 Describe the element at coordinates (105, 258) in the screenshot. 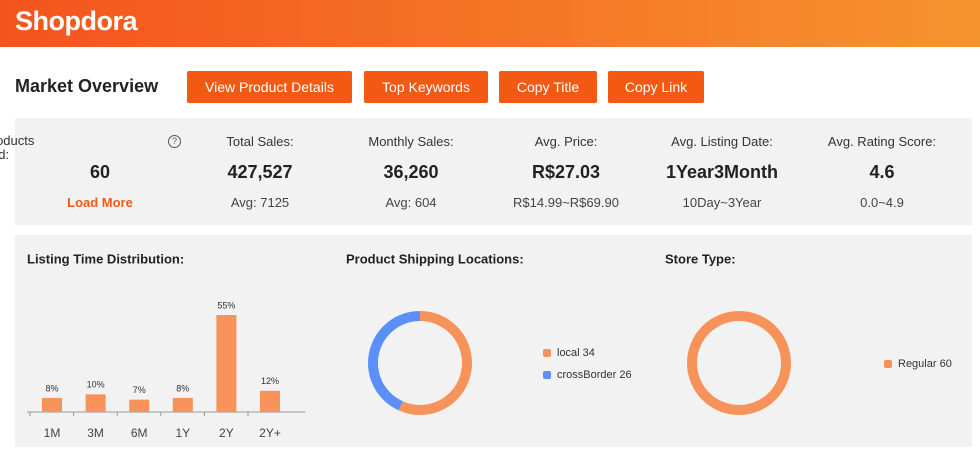

I see `chart-title: Listing Time Distribution:` at that location.